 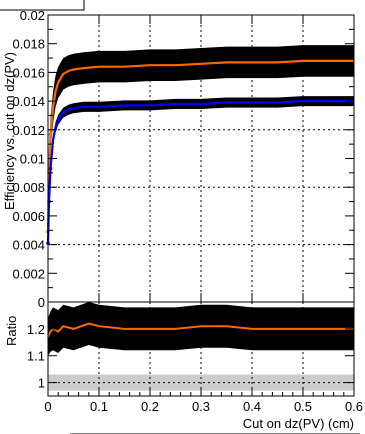 I want to click on ratio-series-lines, so click(x=200, y=330).